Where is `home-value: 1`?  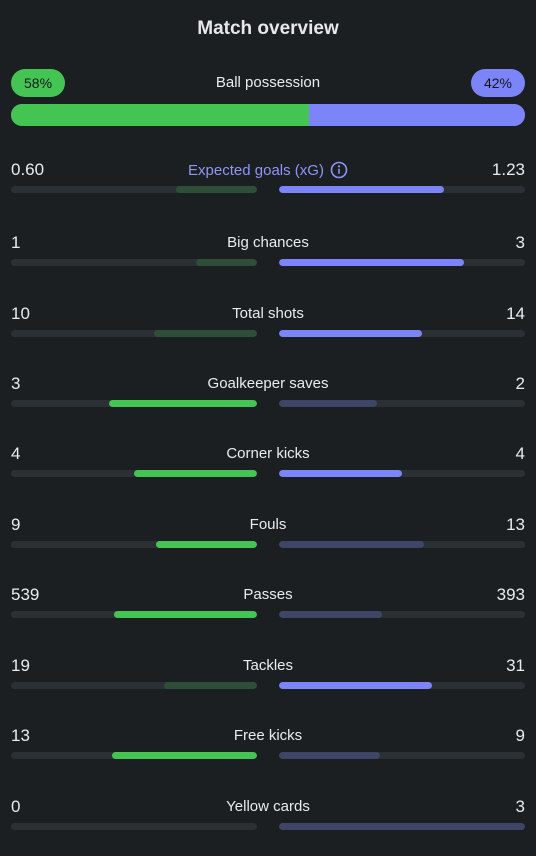
home-value: 1 is located at coordinates (16, 242).